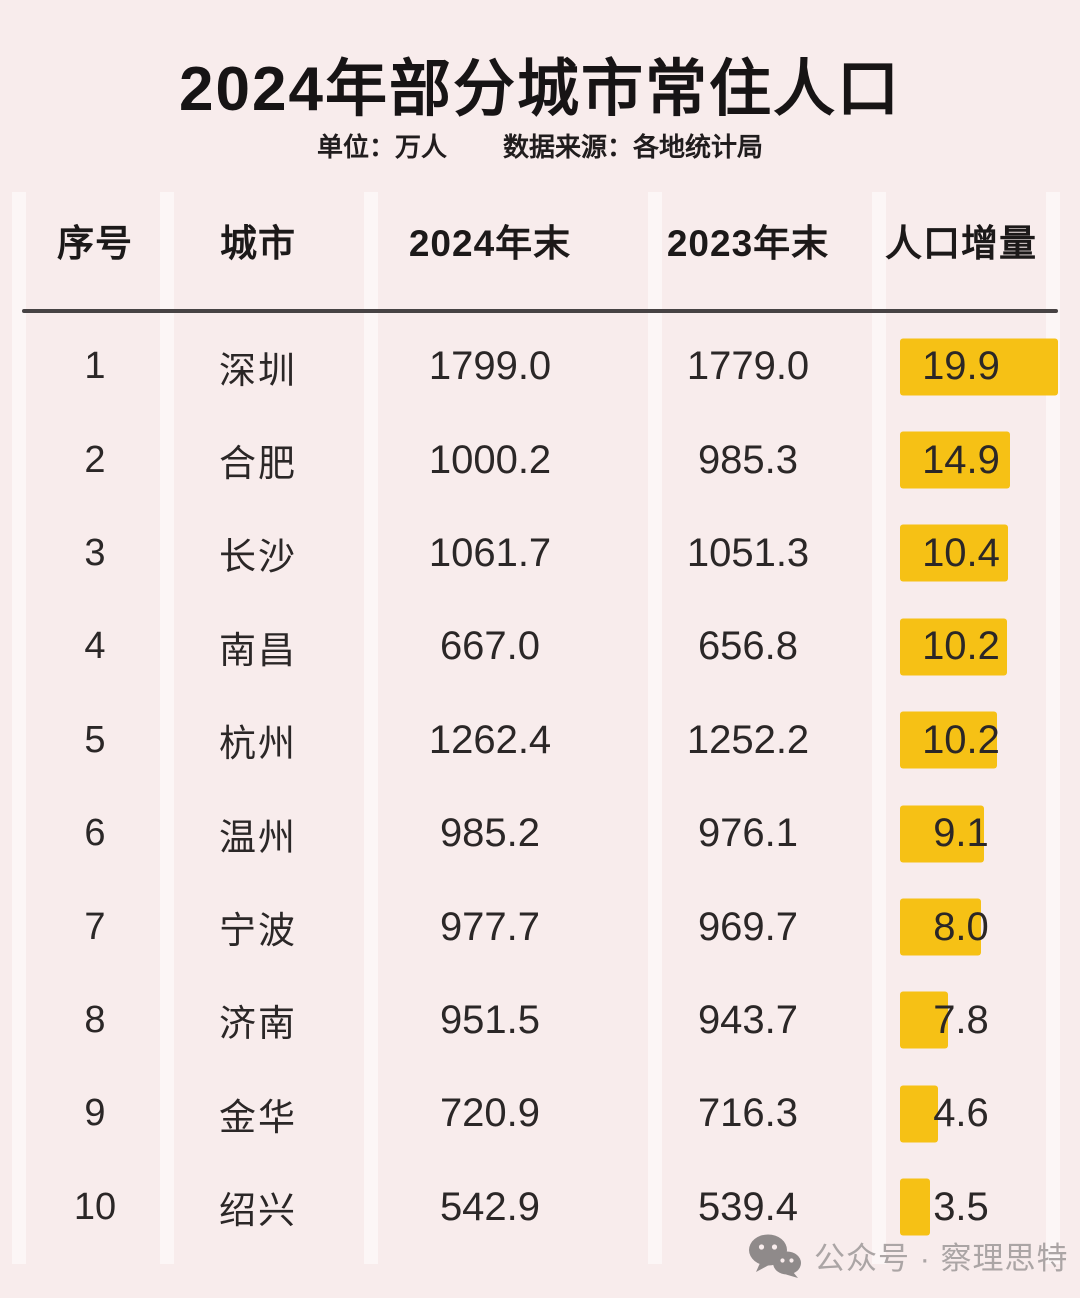  Describe the element at coordinates (95, 1019) in the screenshot. I see `rank-cell: 8` at that location.